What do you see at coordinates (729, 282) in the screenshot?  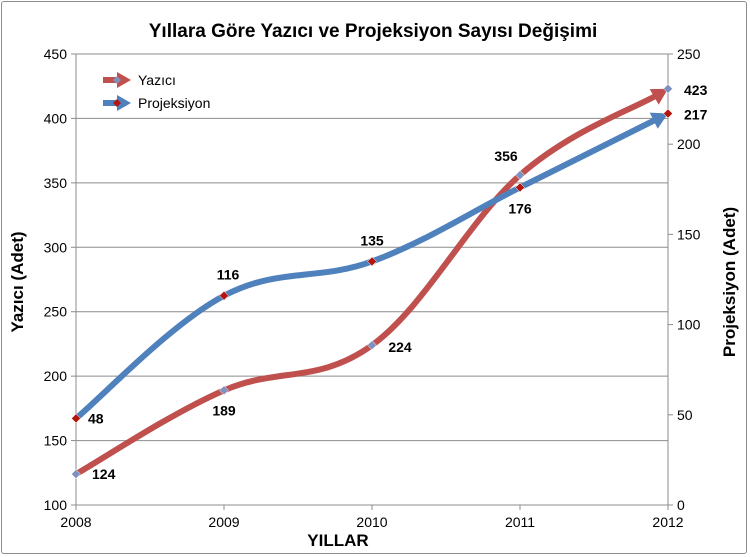 I see `y2-axis-title: Projeksiyon (Adet)` at bounding box center [729, 282].